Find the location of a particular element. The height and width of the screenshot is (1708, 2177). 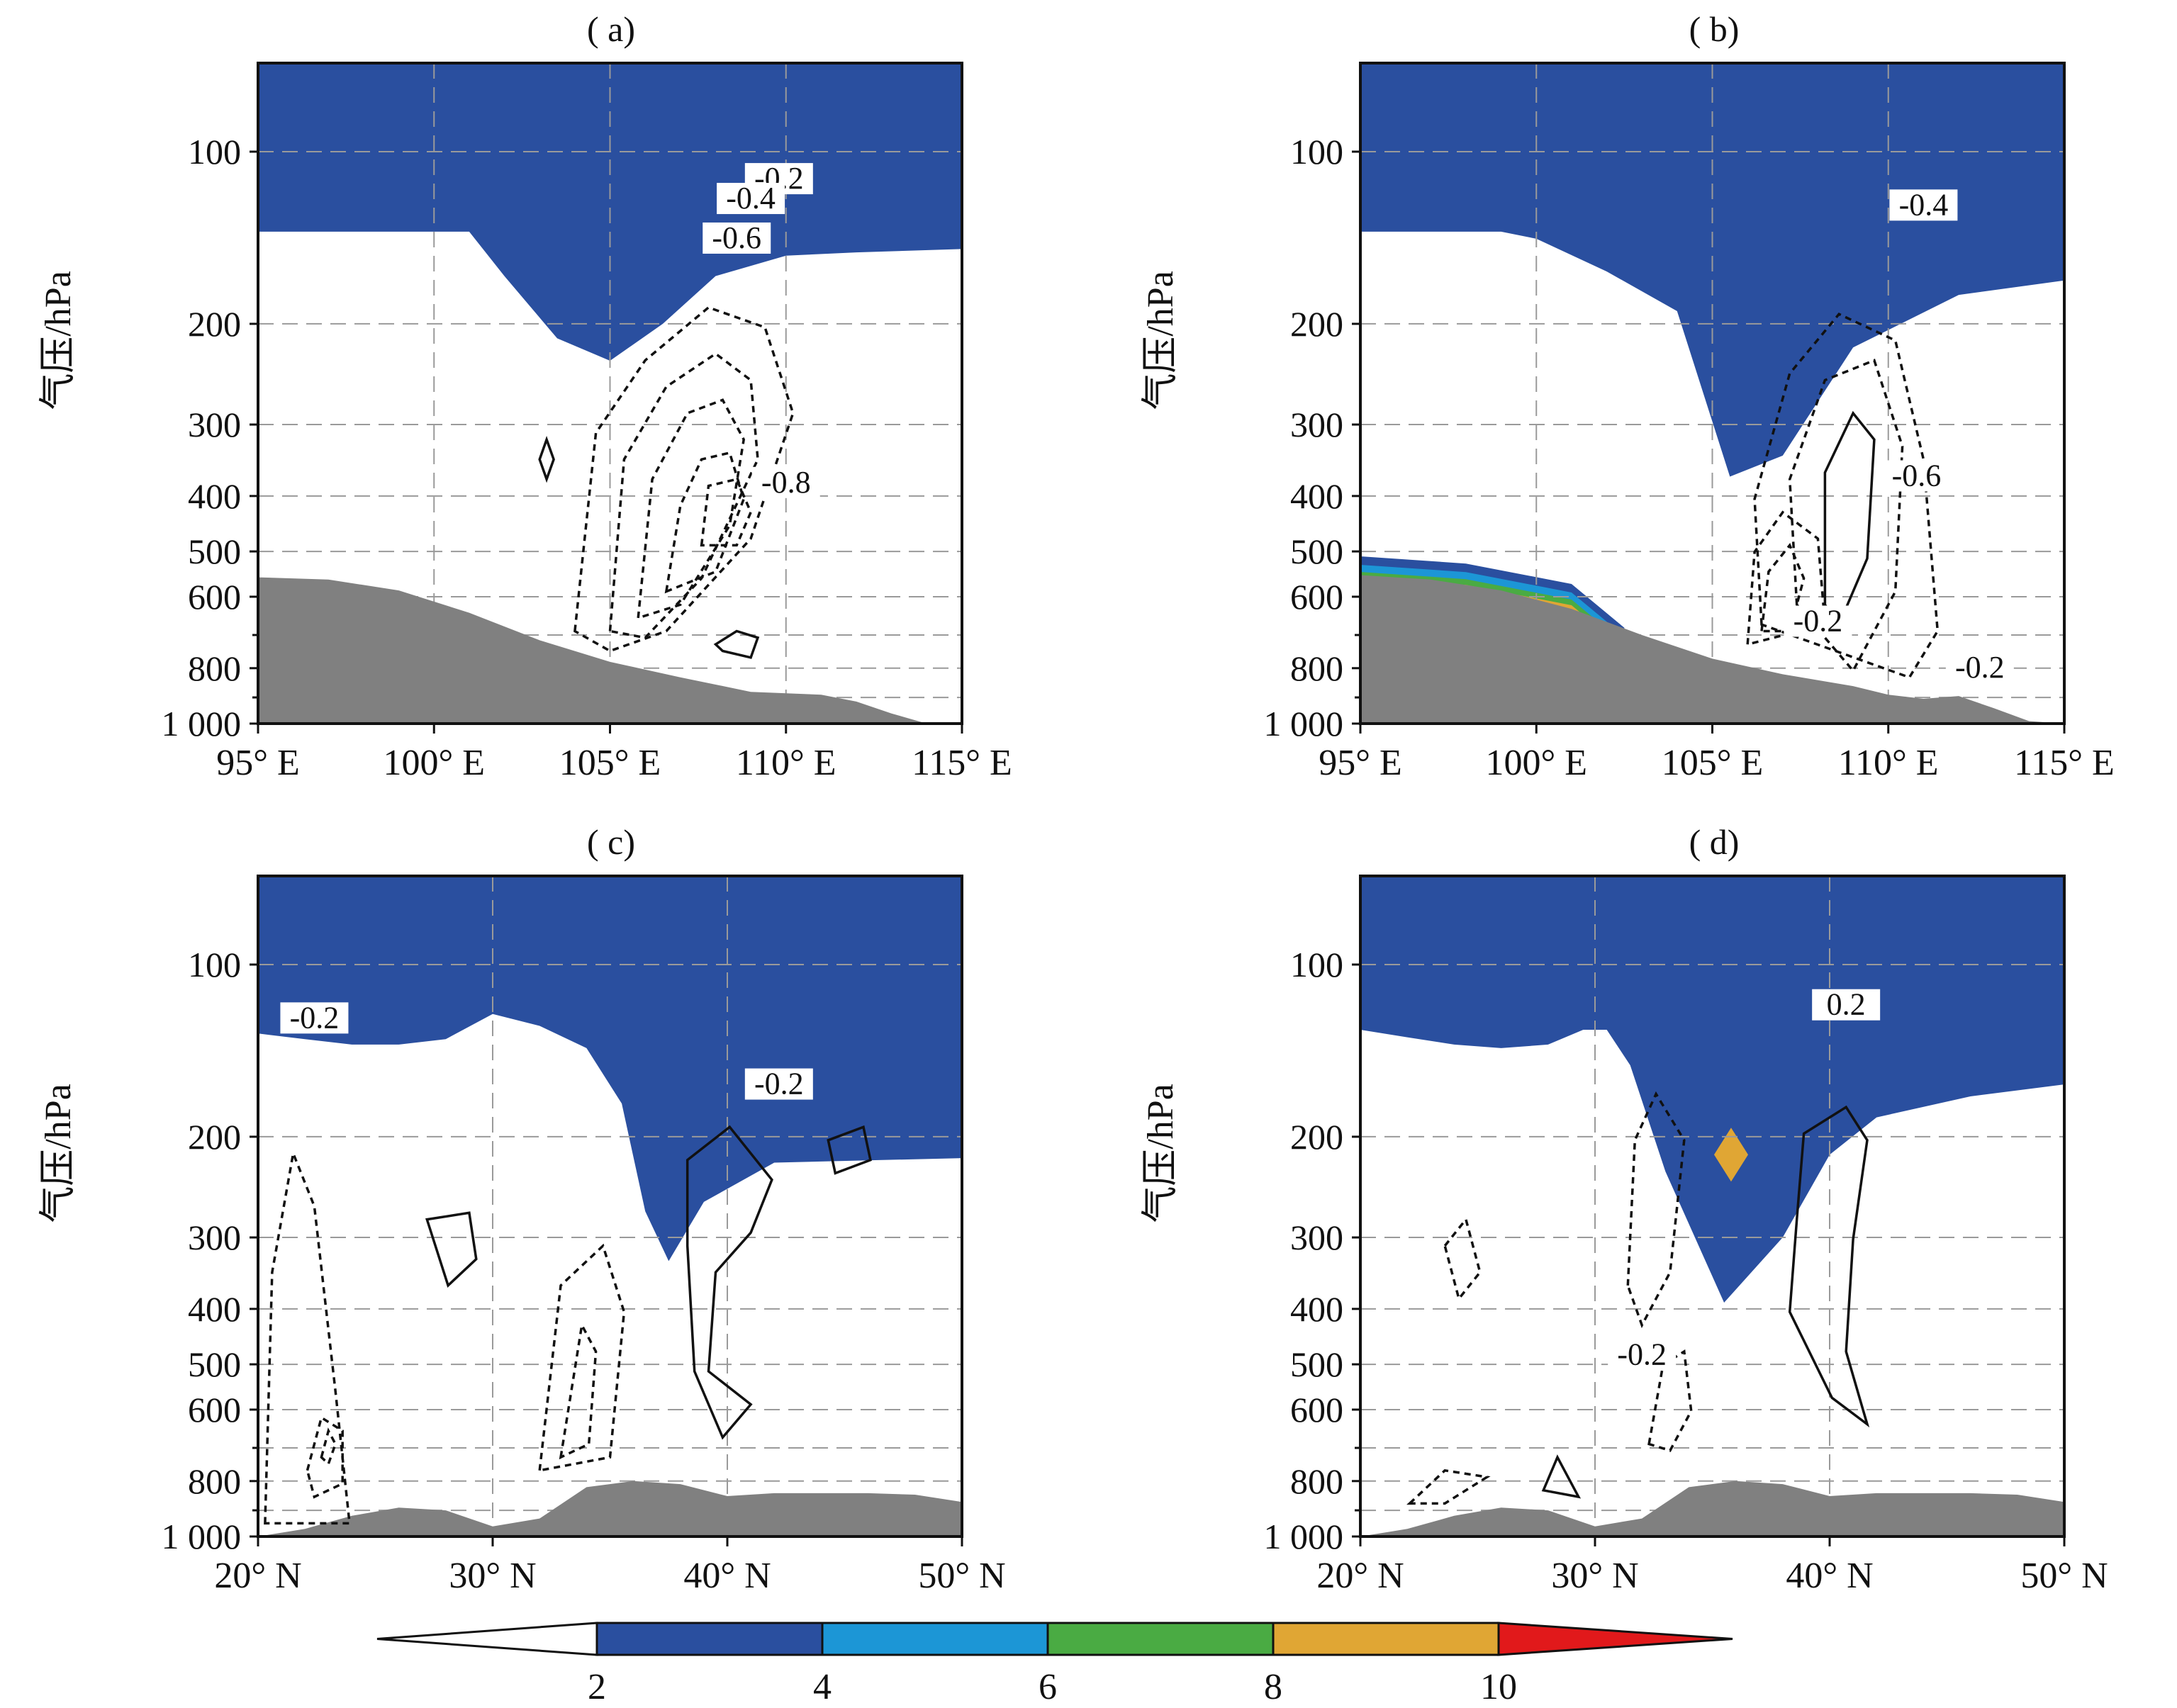

x-tick-label: 50° N is located at coordinates (961, 1576).